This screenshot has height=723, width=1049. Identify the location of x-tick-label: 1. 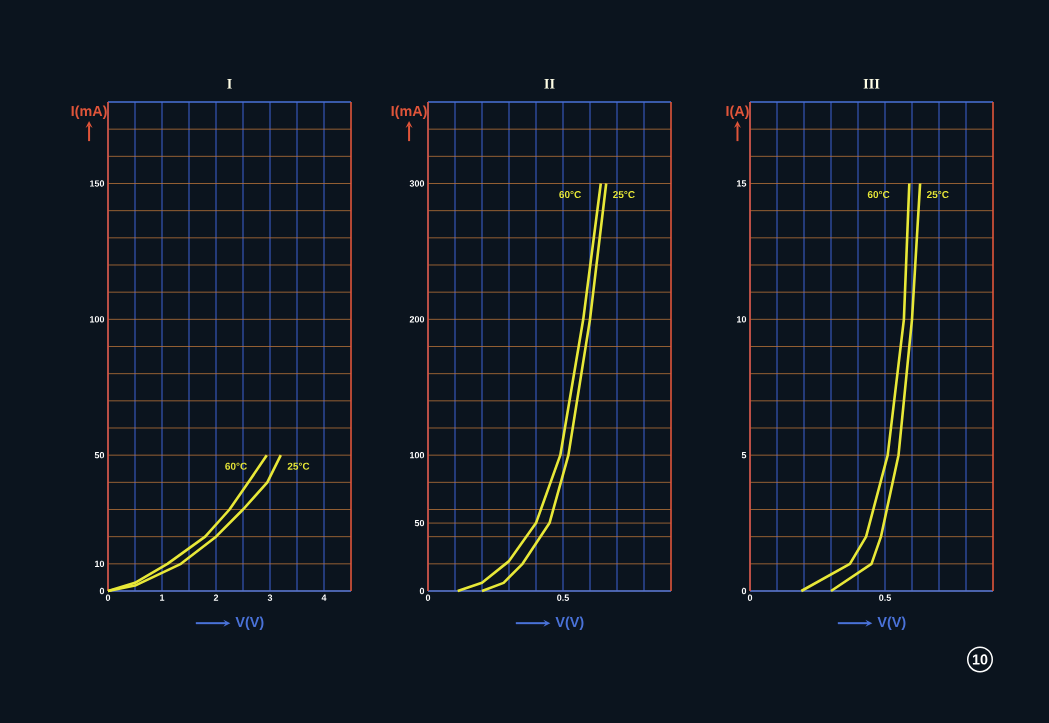
(162, 597).